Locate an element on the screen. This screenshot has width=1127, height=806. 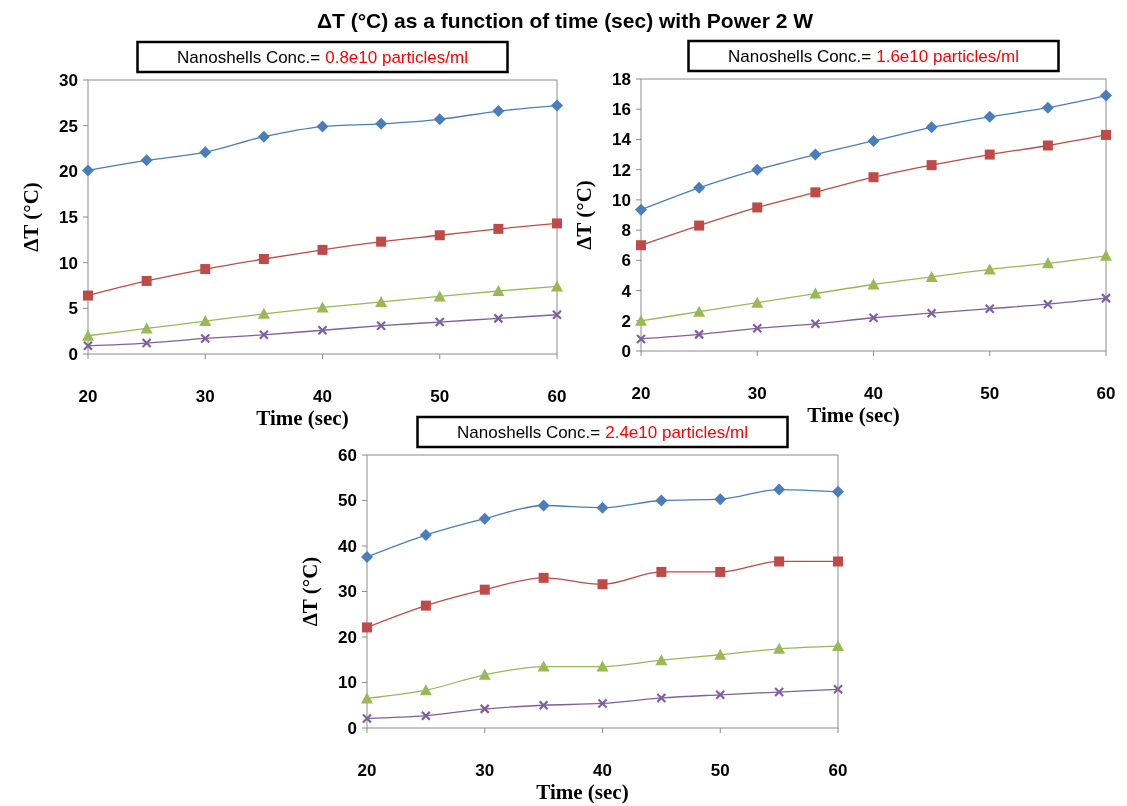
y-tick-label: 16 is located at coordinates (621, 110).